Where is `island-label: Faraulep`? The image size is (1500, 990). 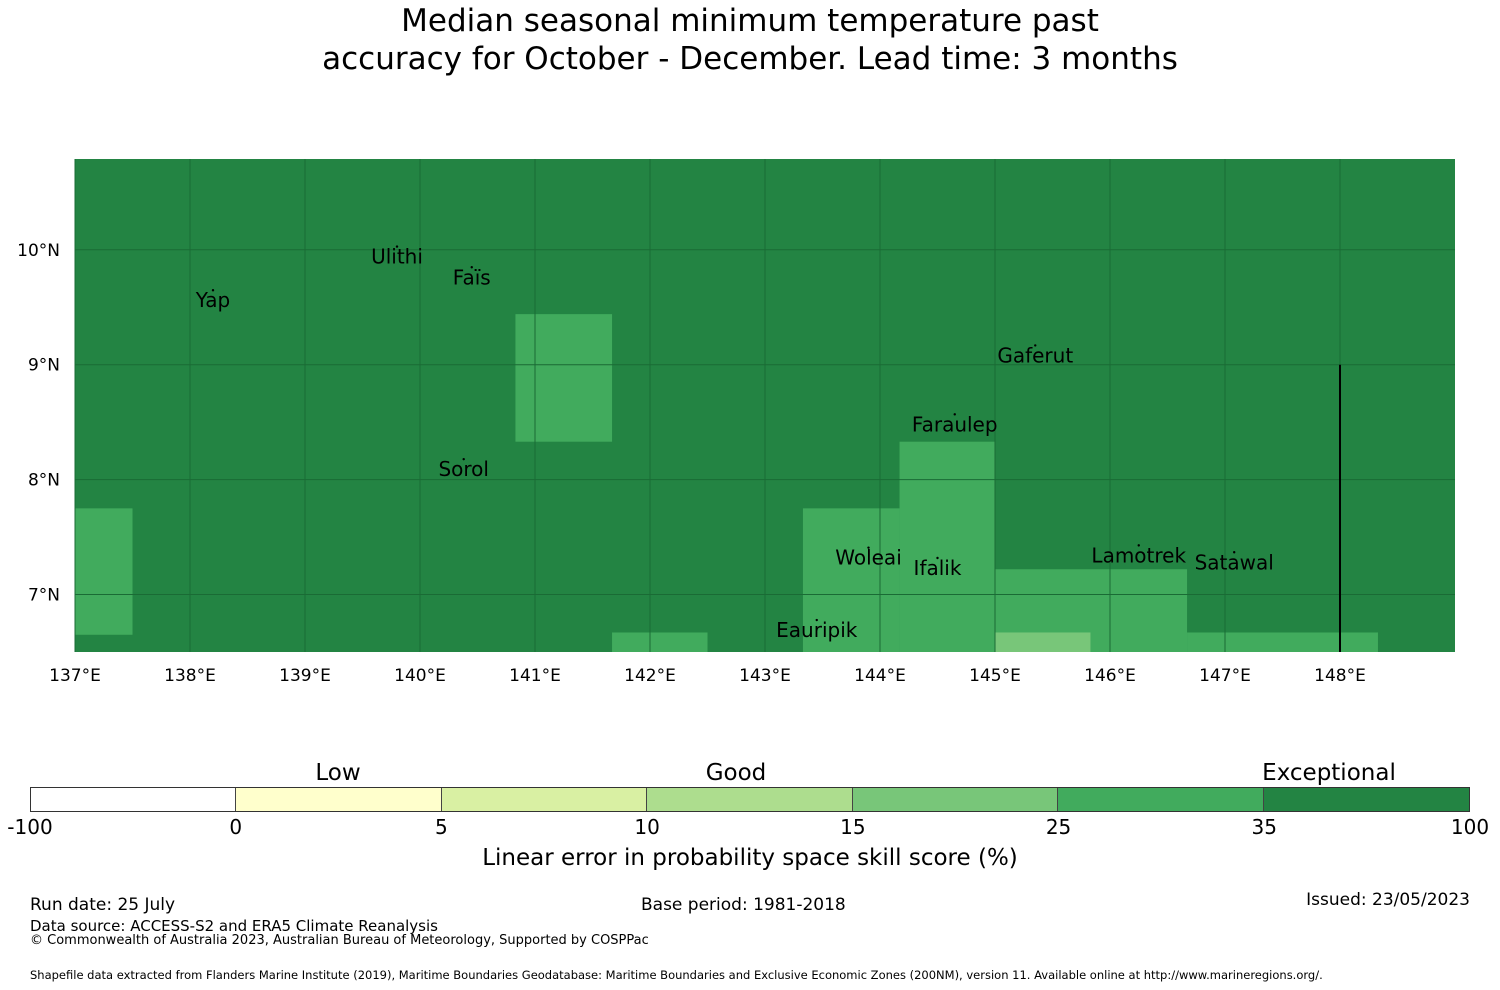
island-label: Faraulep is located at coordinates (955, 424).